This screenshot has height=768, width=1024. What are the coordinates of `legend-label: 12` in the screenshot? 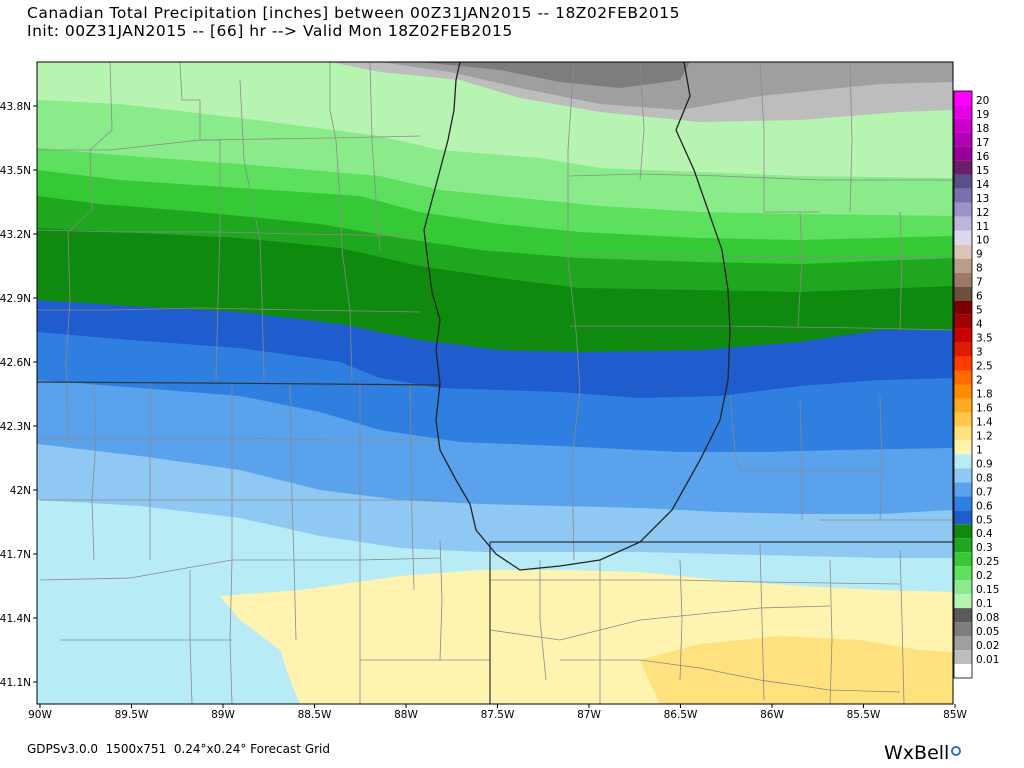 It's located at (982, 213).